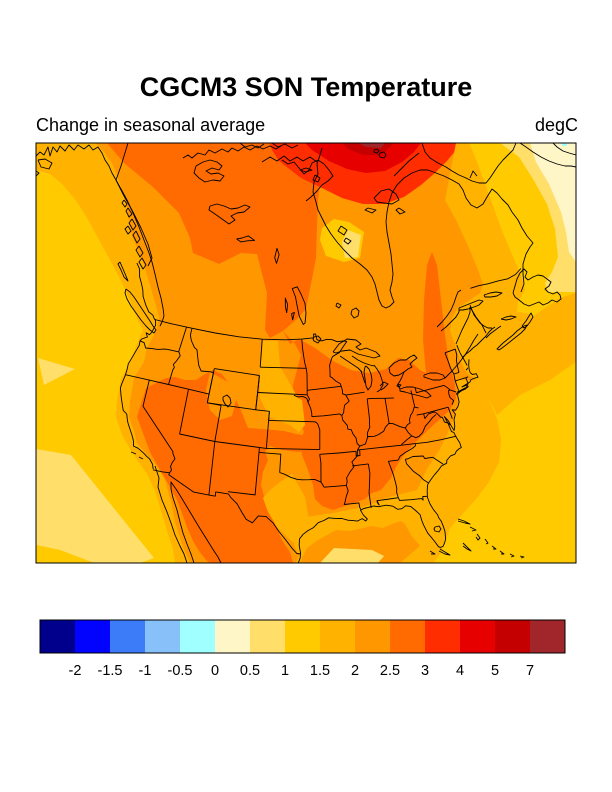  I want to click on svg-text: -1, so click(145, 671).